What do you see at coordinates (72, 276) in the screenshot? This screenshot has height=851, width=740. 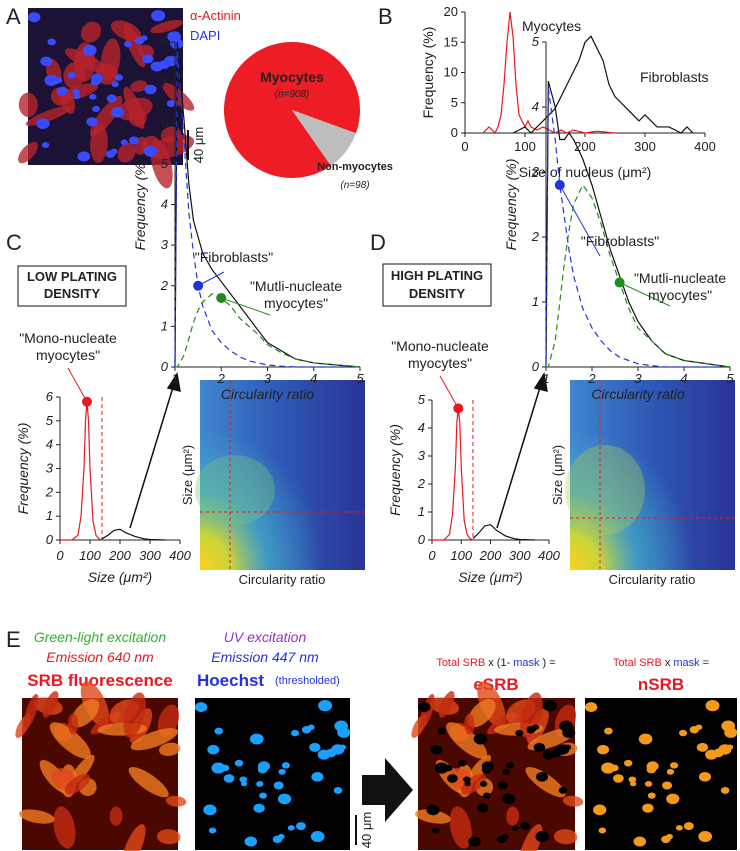 I see `density-label: LOW PLATING` at bounding box center [72, 276].